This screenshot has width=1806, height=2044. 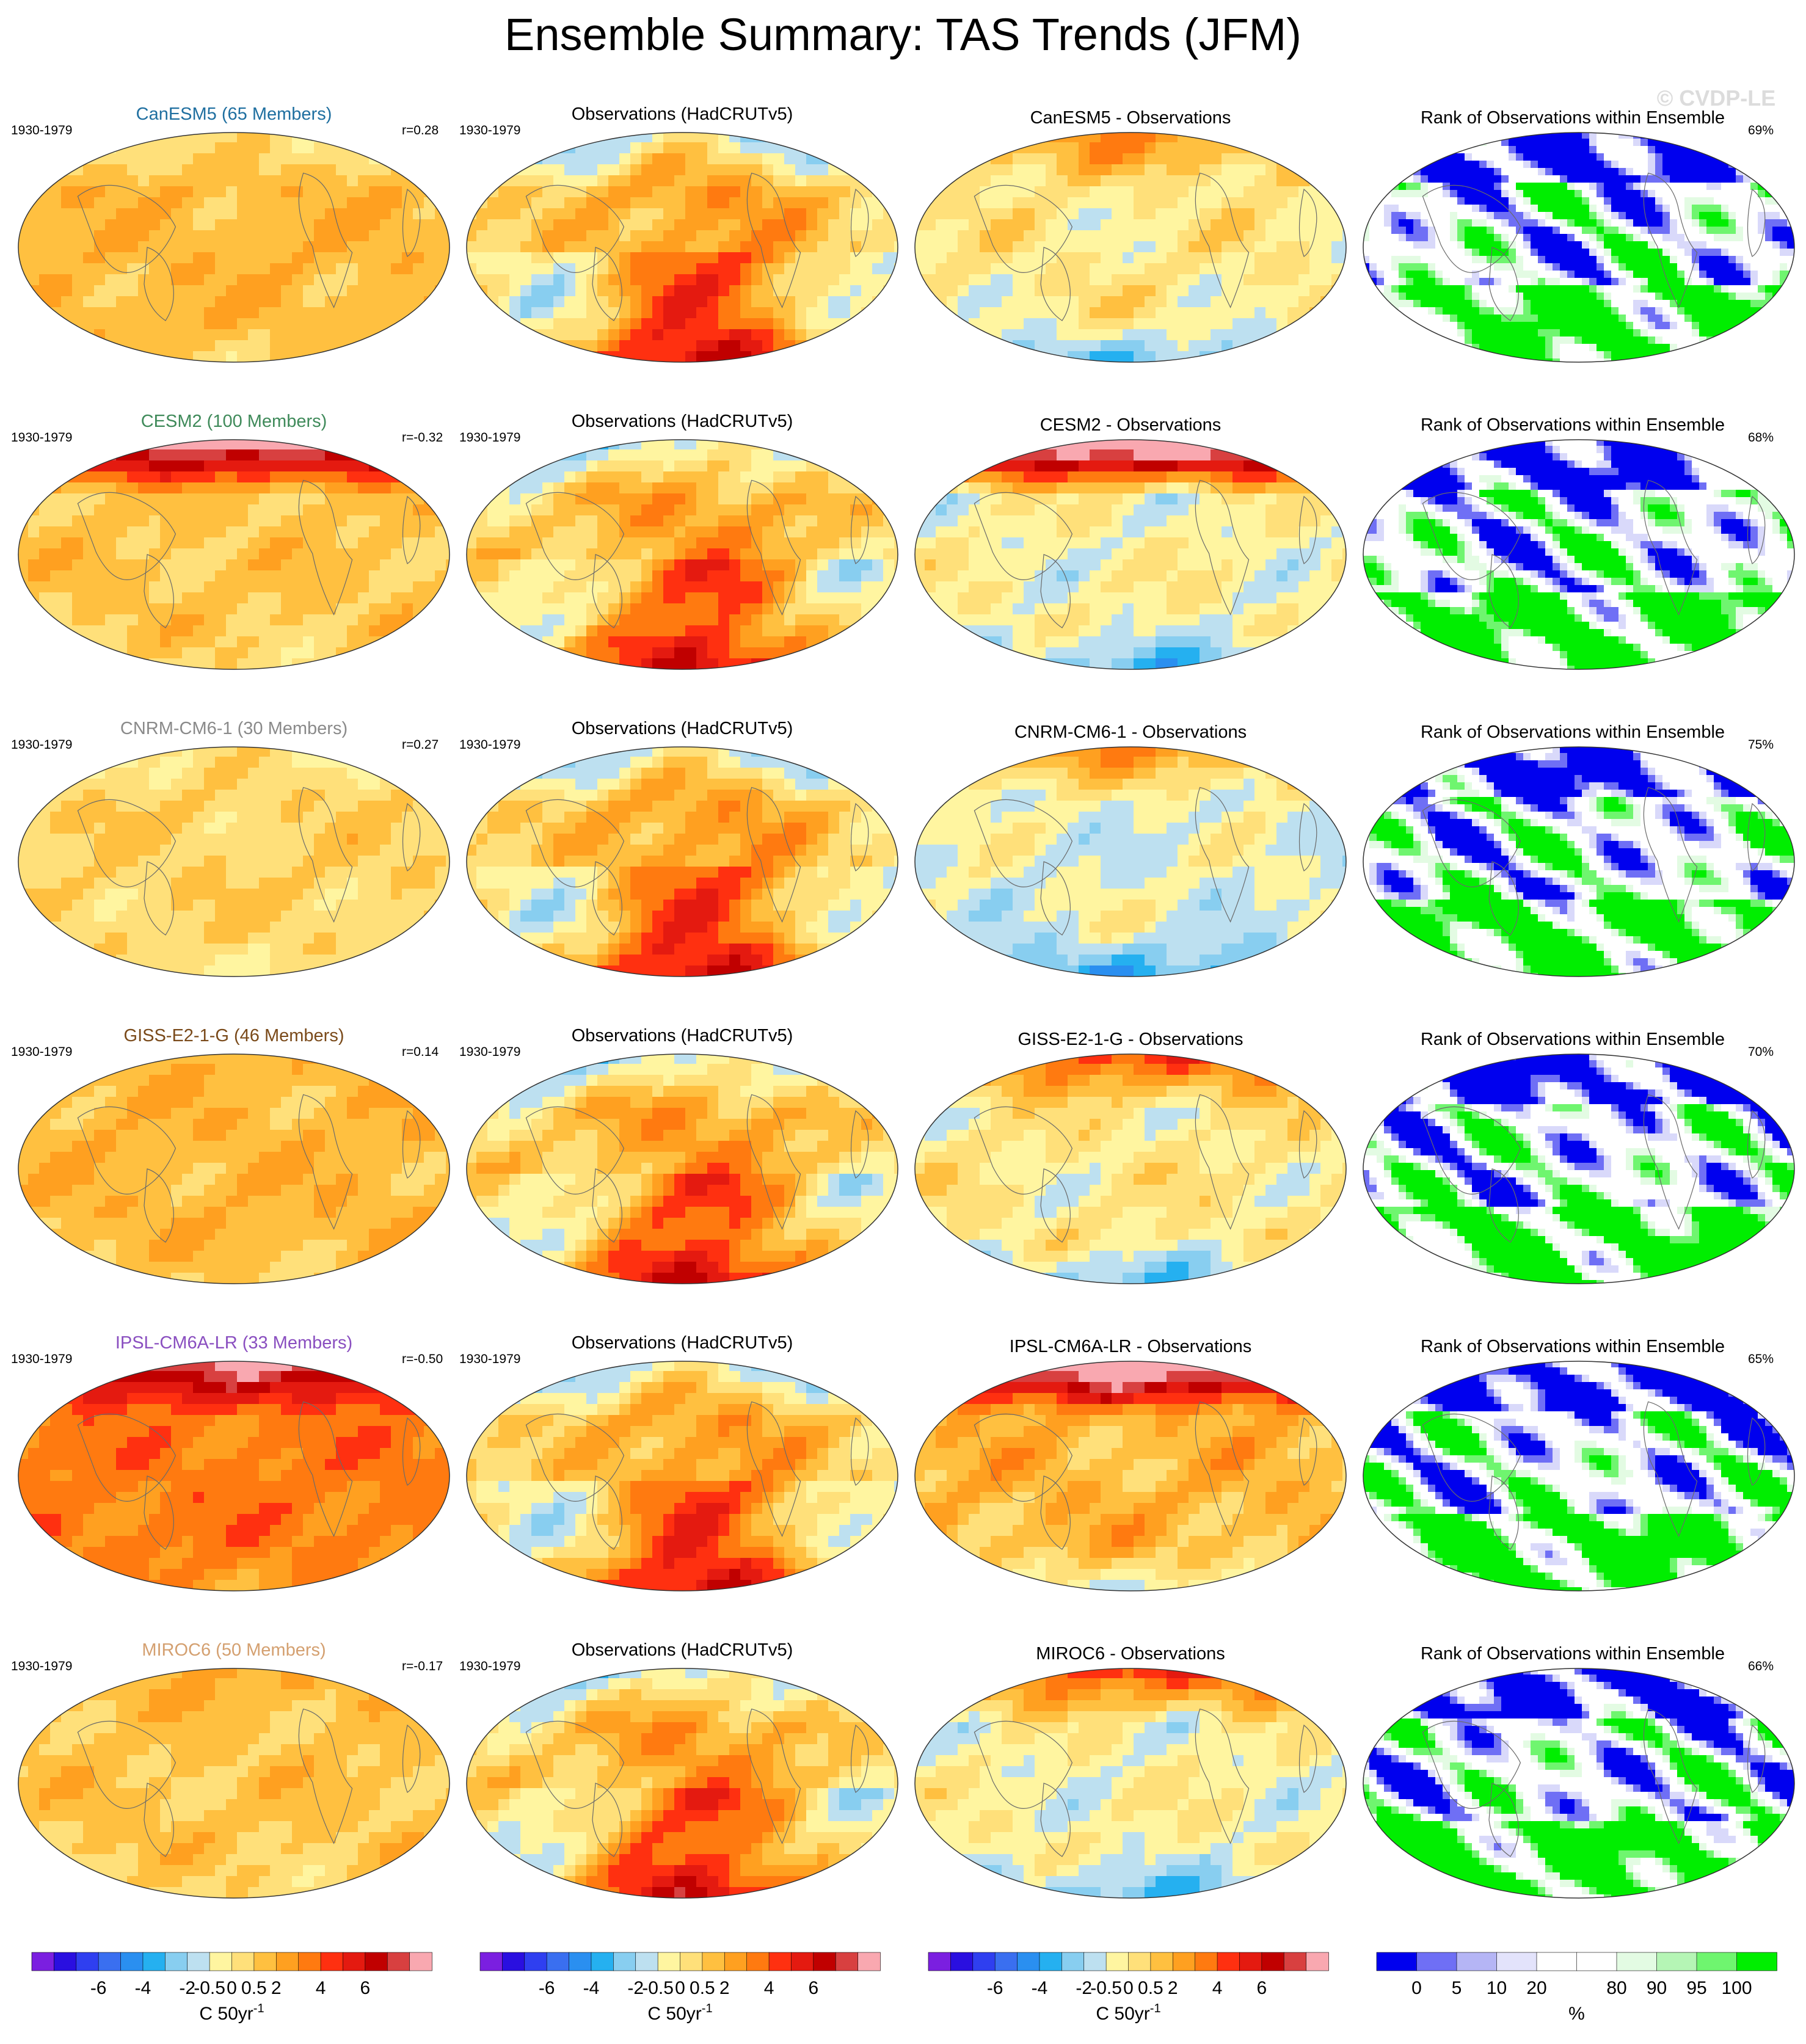 What do you see at coordinates (903, 35) in the screenshot?
I see `page-title: Ensemble Summary: TAS Trends (JFM)` at bounding box center [903, 35].